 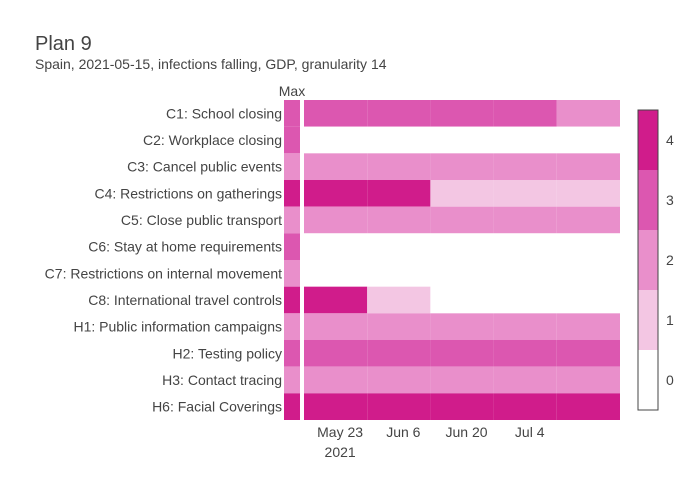 I want to click on colorbar-tick-label: 0, so click(x=670, y=380).